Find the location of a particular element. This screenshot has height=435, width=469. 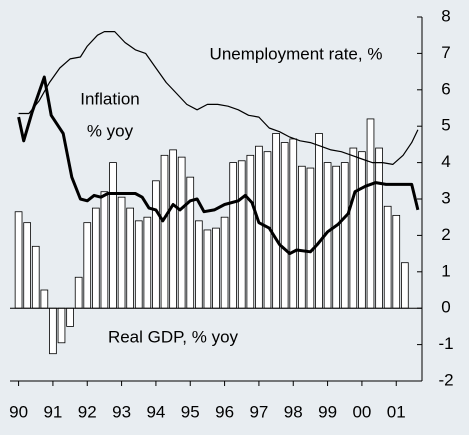

y-tick-label: 6 is located at coordinates (445, 88).